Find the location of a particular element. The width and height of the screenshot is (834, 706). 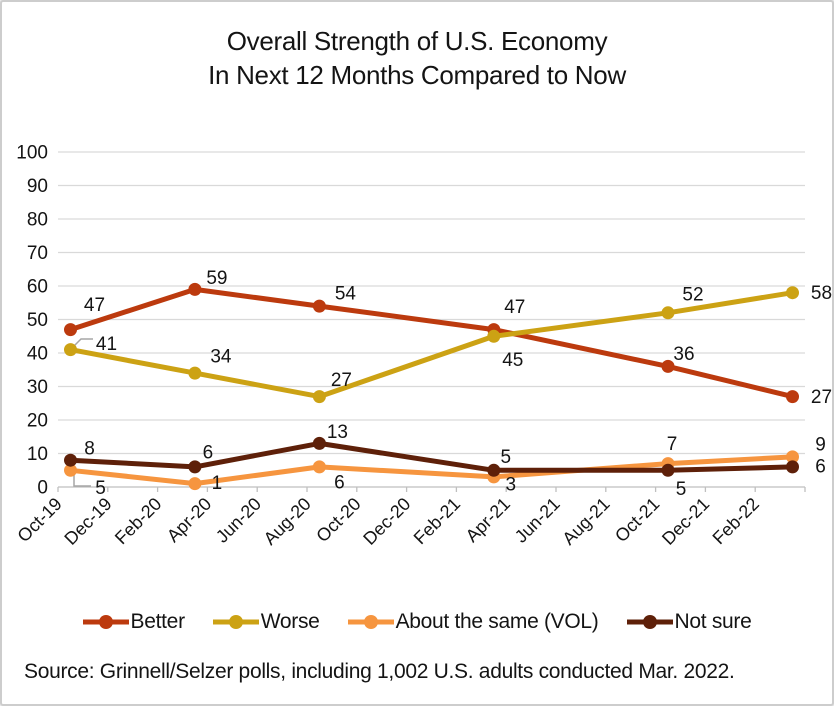

series-line-better is located at coordinates (431, 343).